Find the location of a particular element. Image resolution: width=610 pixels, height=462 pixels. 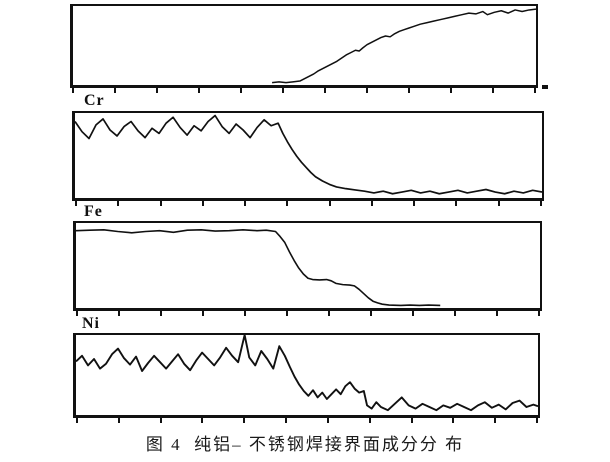

trace-al is located at coordinates (304, 45).